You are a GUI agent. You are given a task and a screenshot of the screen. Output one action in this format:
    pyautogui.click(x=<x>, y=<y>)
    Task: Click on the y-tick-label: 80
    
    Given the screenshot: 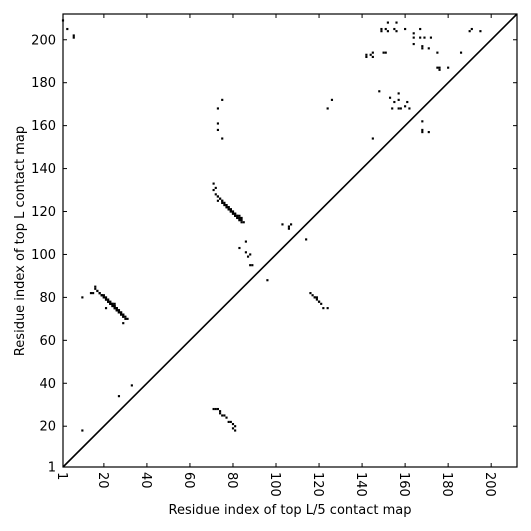 What is the action you would take?
    pyautogui.click(x=47, y=298)
    